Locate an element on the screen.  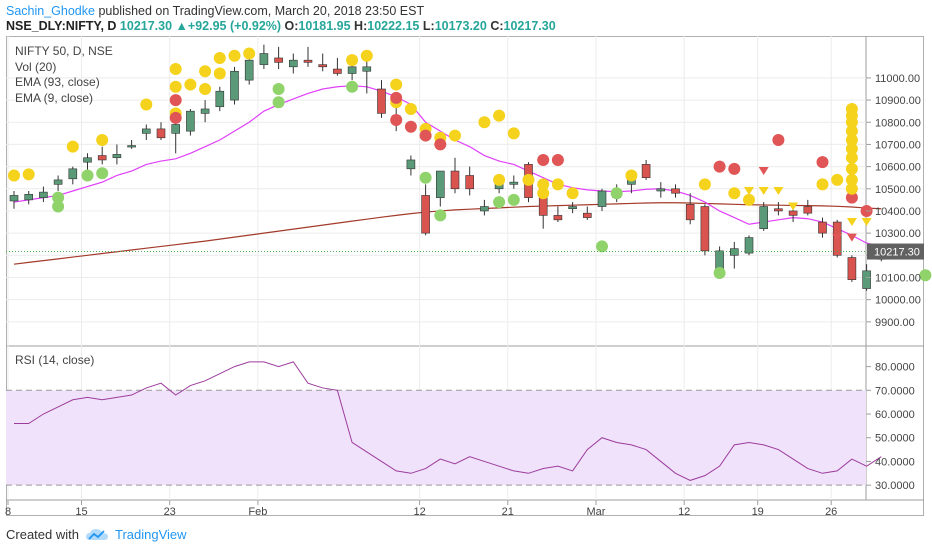
signal-triangle-yellow is located at coordinates (851, 222).